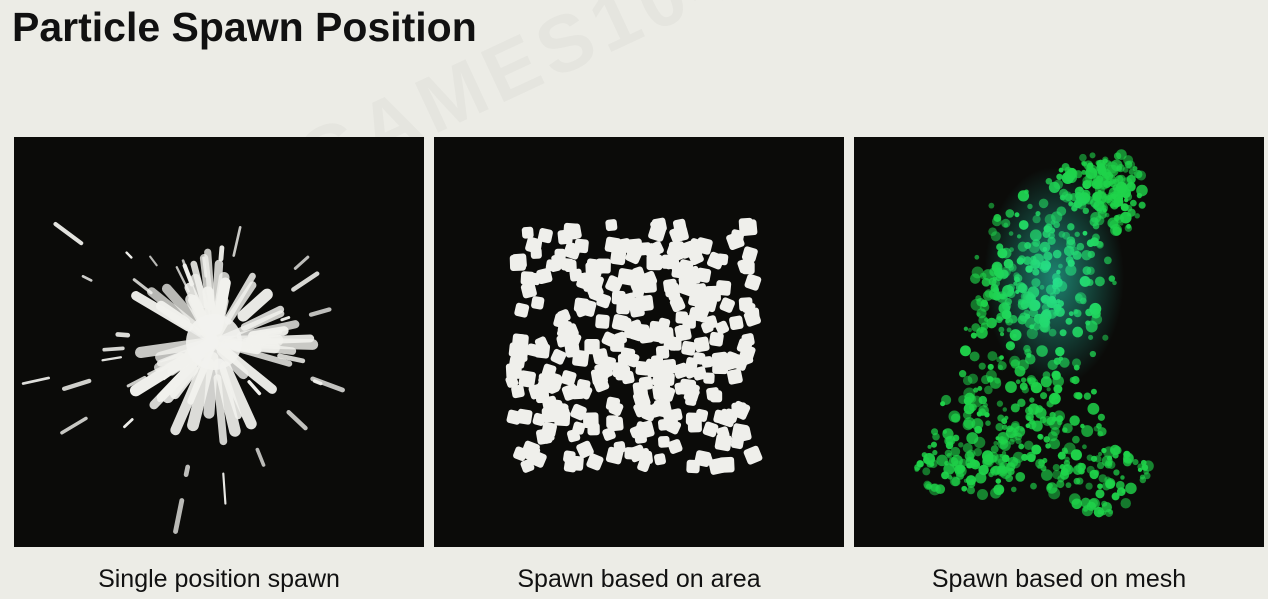 The height and width of the screenshot is (599, 1268). What do you see at coordinates (1059, 579) in the screenshot?
I see `caption-mesh: Spawn based on mesh` at bounding box center [1059, 579].